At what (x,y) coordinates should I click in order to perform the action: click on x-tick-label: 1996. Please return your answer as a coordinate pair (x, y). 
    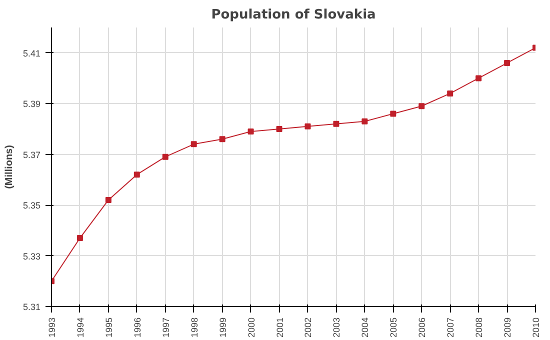
    Looking at the image, I should click on (137, 327).